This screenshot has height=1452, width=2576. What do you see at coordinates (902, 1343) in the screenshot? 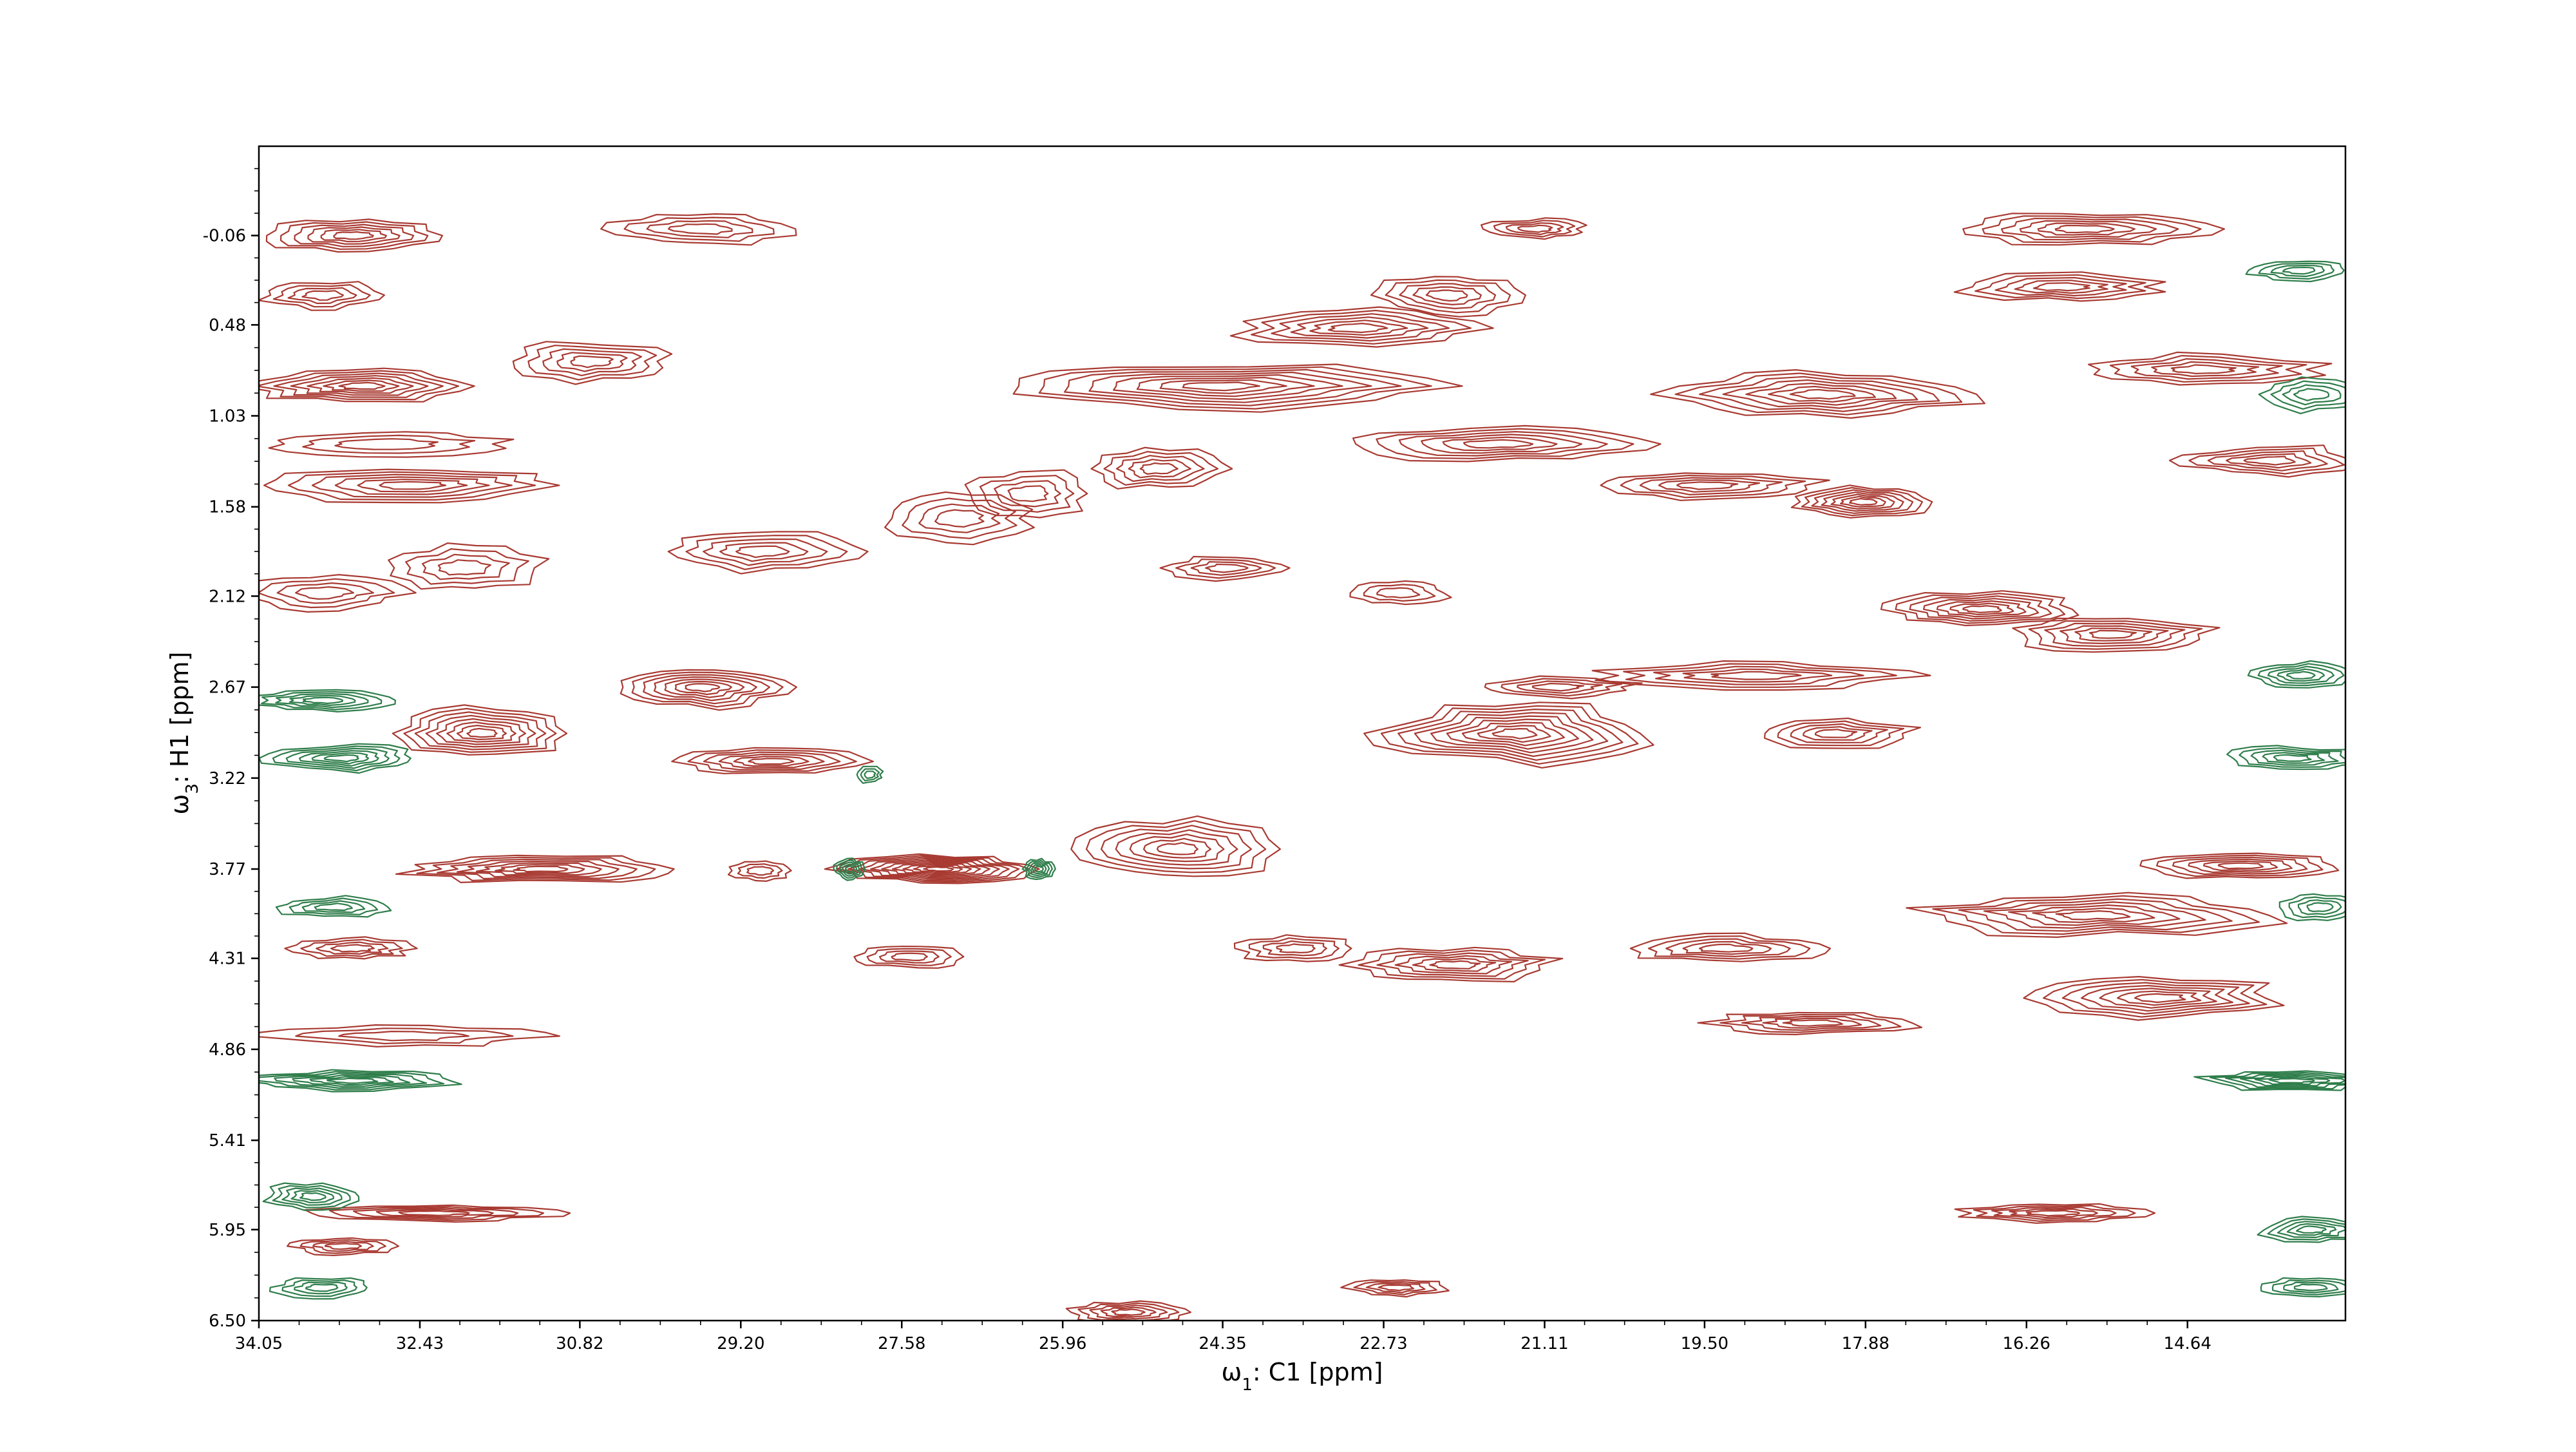
I see `x-tick-label: 27.58` at bounding box center [902, 1343].